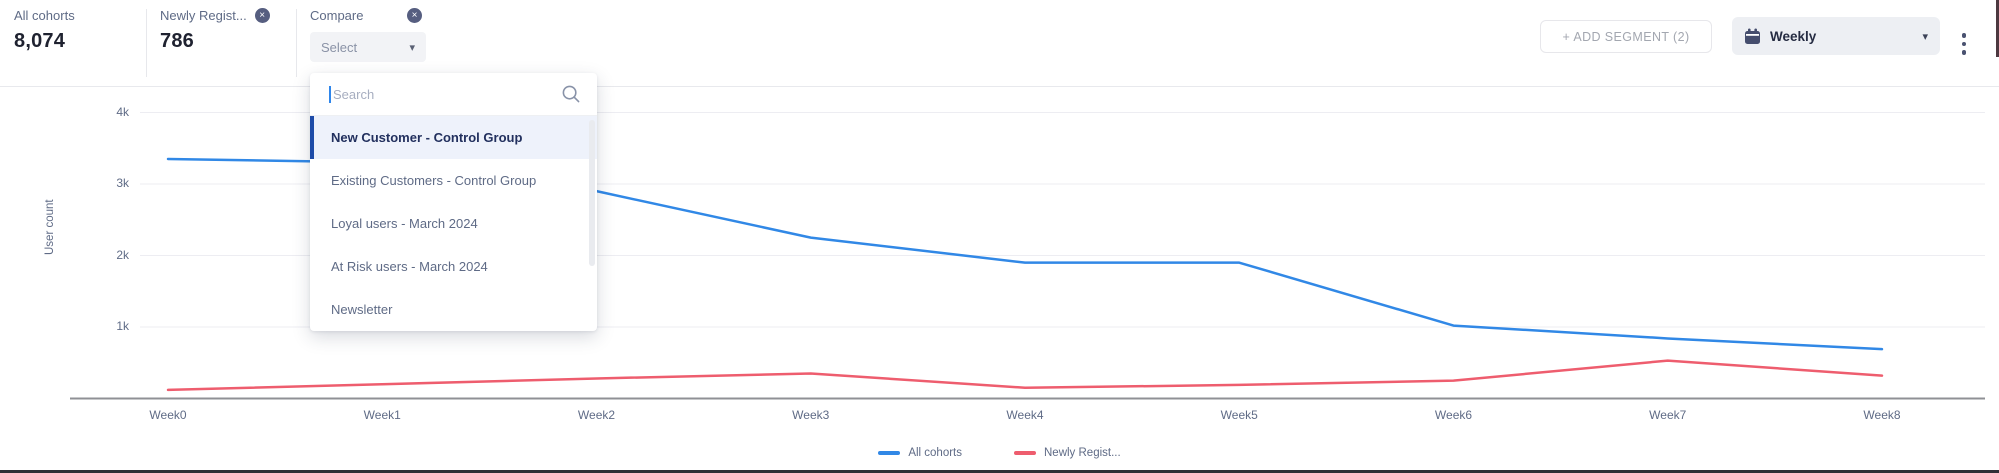 This screenshot has width=1999, height=473. What do you see at coordinates (935, 453) in the screenshot?
I see `legend-label: All cohorts` at bounding box center [935, 453].